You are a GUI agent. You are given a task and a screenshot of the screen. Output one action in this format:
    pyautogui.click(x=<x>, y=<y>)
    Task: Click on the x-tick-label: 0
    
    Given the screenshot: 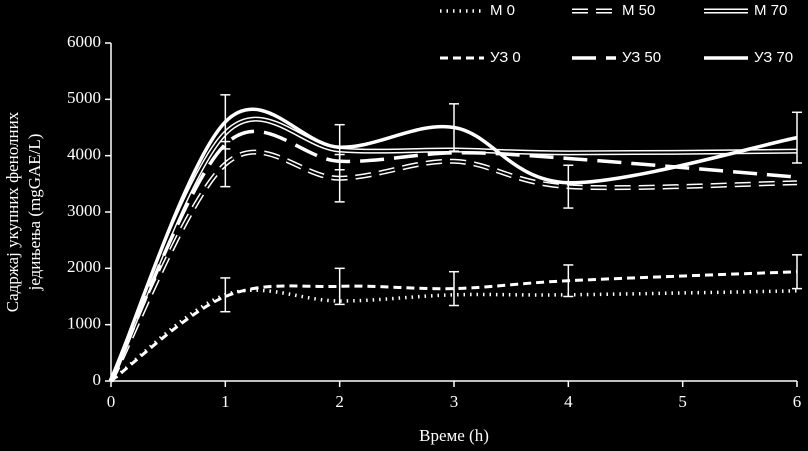 What is the action you would take?
    pyautogui.click(x=111, y=401)
    